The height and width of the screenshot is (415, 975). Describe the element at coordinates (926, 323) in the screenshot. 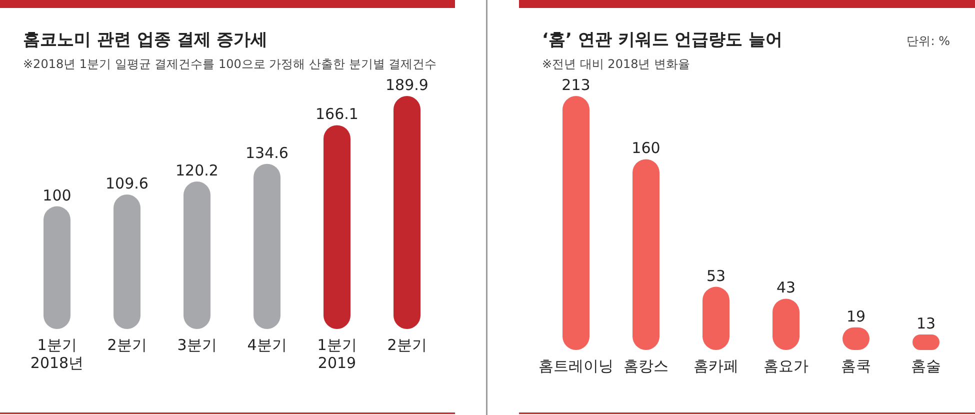

I see `data-label: 13` at that location.